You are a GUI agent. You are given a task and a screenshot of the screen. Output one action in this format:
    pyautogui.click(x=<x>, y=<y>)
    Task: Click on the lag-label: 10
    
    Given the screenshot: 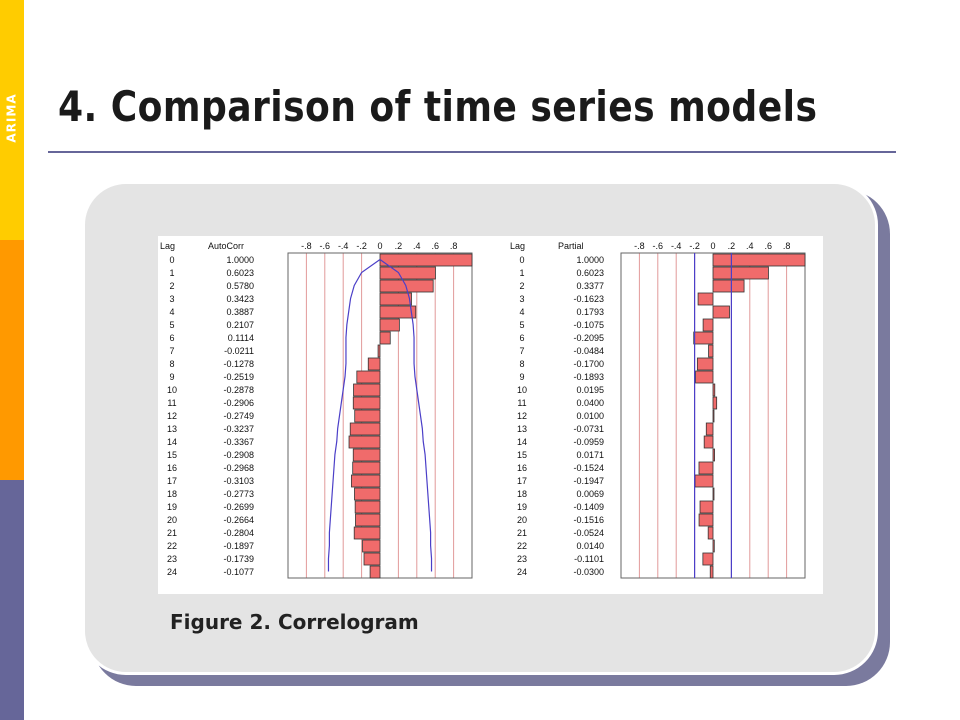 What is the action you would take?
    pyautogui.click(x=522, y=390)
    